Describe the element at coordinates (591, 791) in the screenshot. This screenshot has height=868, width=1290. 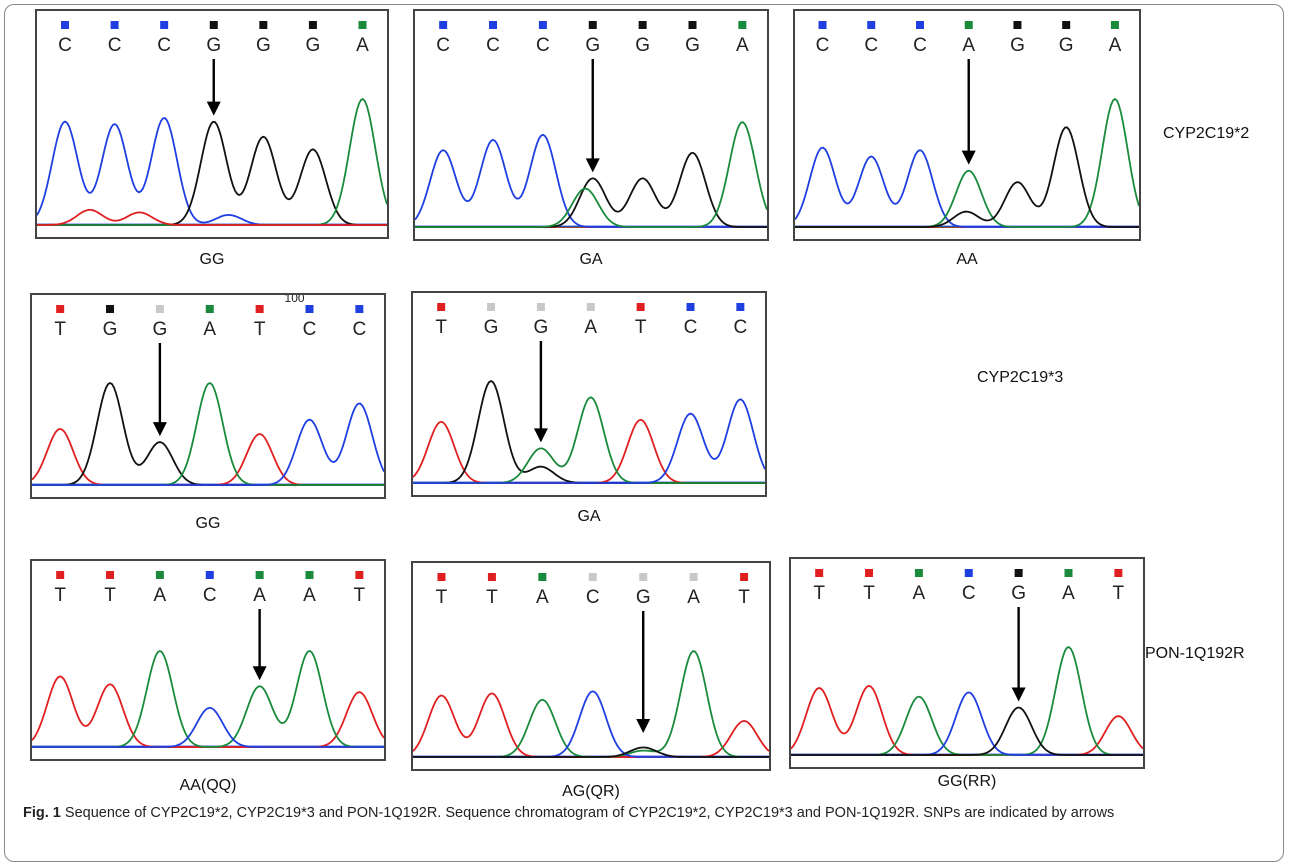
I see `genotype-label: AG(QR)` at that location.